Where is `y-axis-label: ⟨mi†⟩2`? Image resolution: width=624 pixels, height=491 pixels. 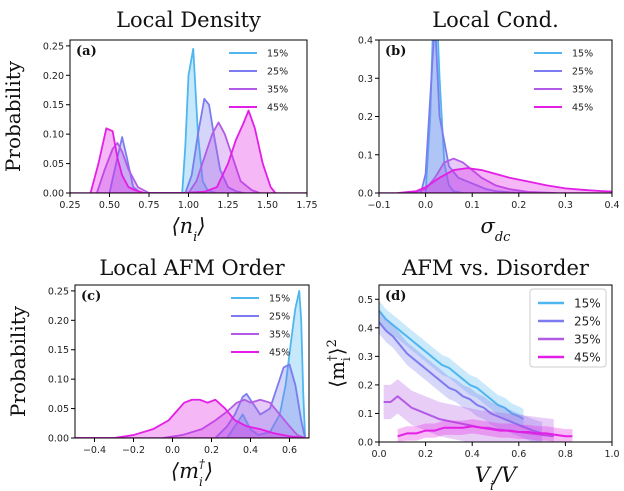
y-axis-label: ⟨mi†⟩2 is located at coordinates (339, 363).